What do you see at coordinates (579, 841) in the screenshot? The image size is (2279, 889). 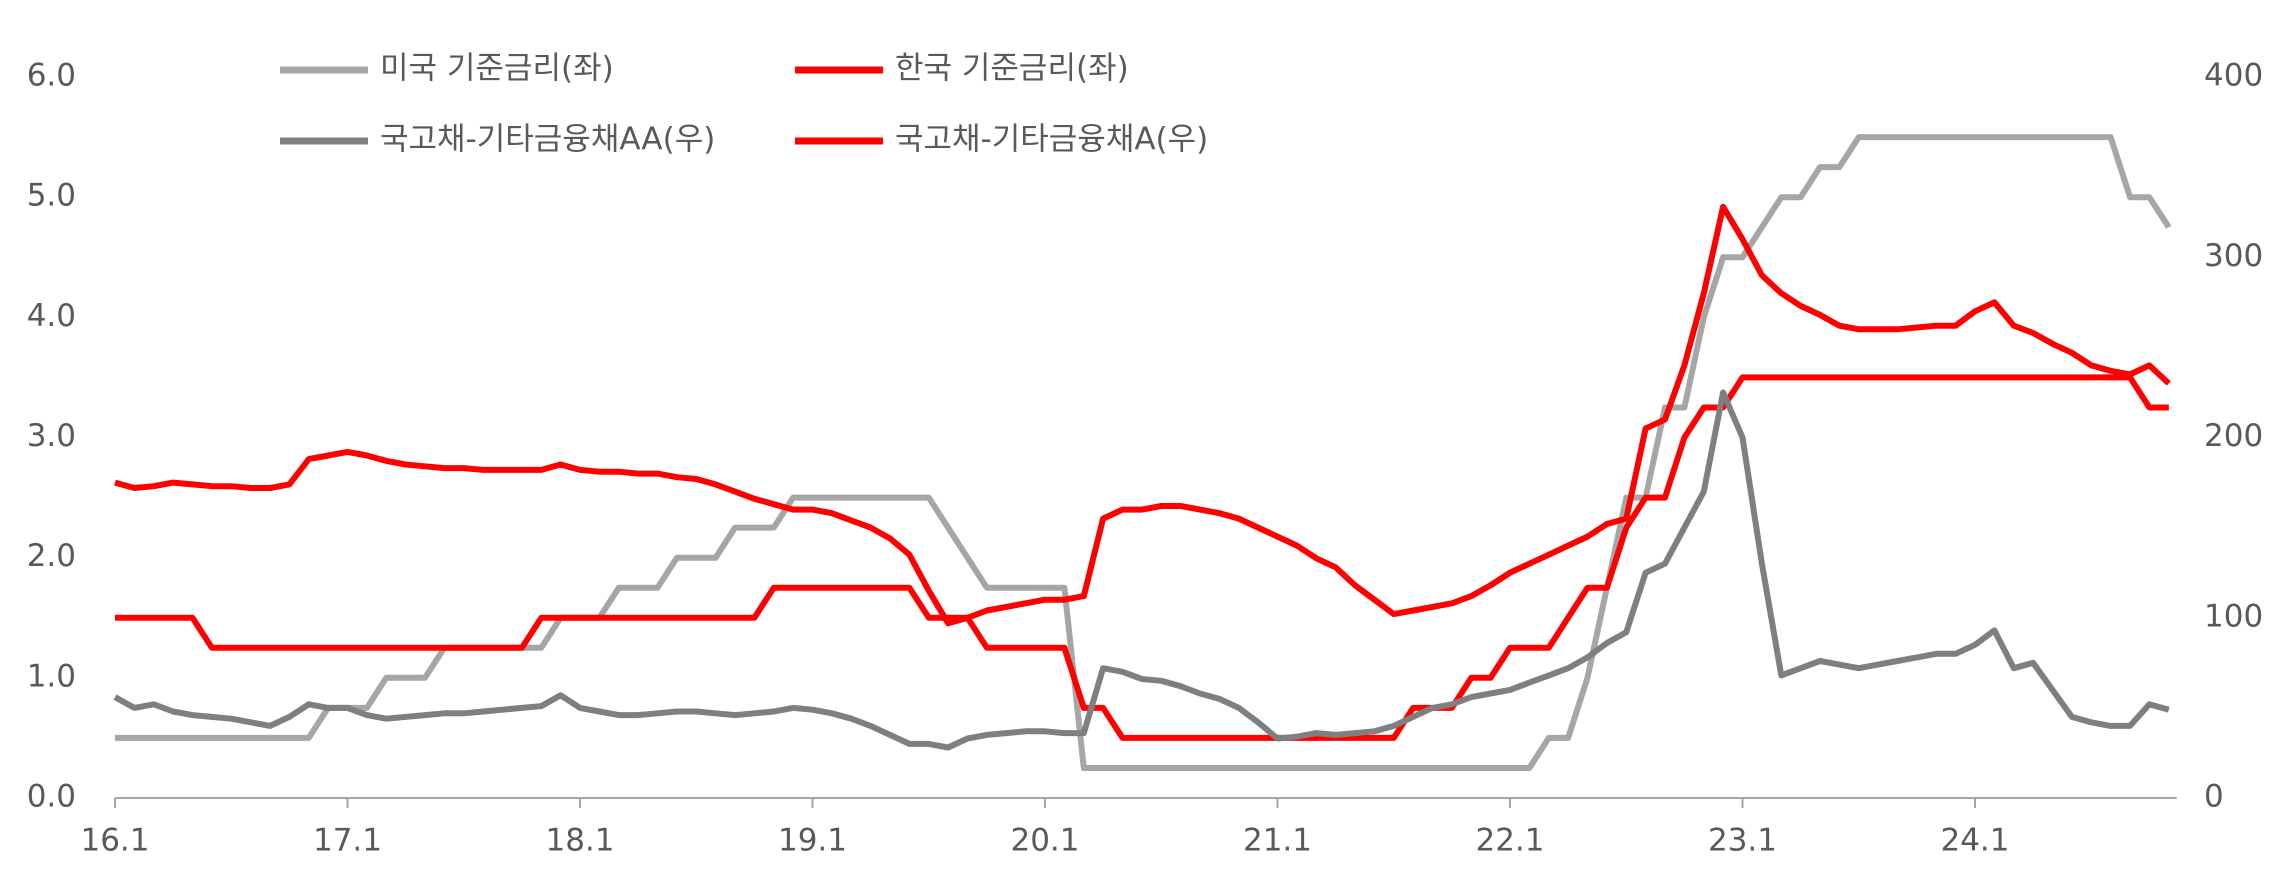 I see `x-tick-label: 18.1` at bounding box center [579, 841].